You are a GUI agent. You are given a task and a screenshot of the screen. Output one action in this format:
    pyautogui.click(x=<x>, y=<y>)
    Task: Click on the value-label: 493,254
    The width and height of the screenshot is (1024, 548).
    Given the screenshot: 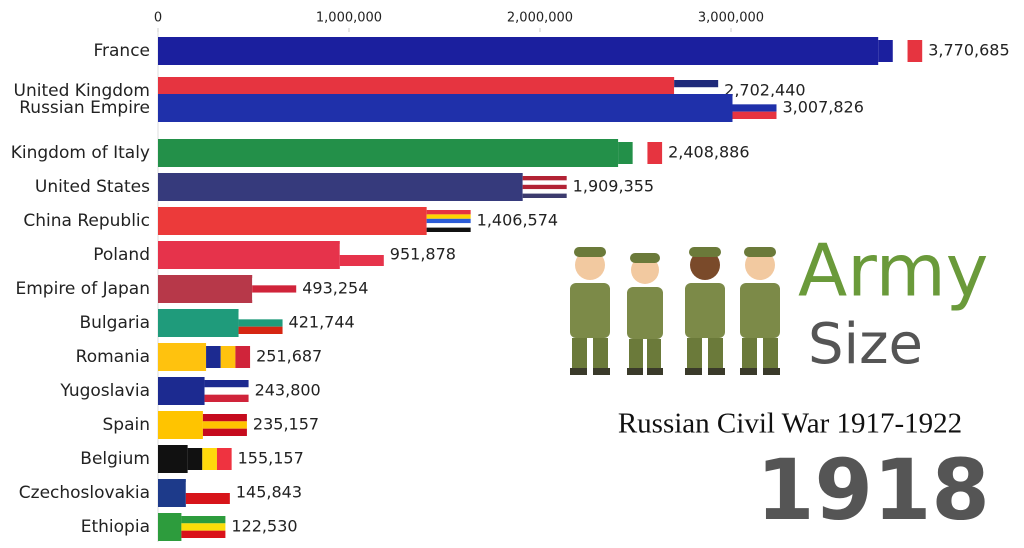 What is the action you would take?
    pyautogui.click(x=335, y=288)
    